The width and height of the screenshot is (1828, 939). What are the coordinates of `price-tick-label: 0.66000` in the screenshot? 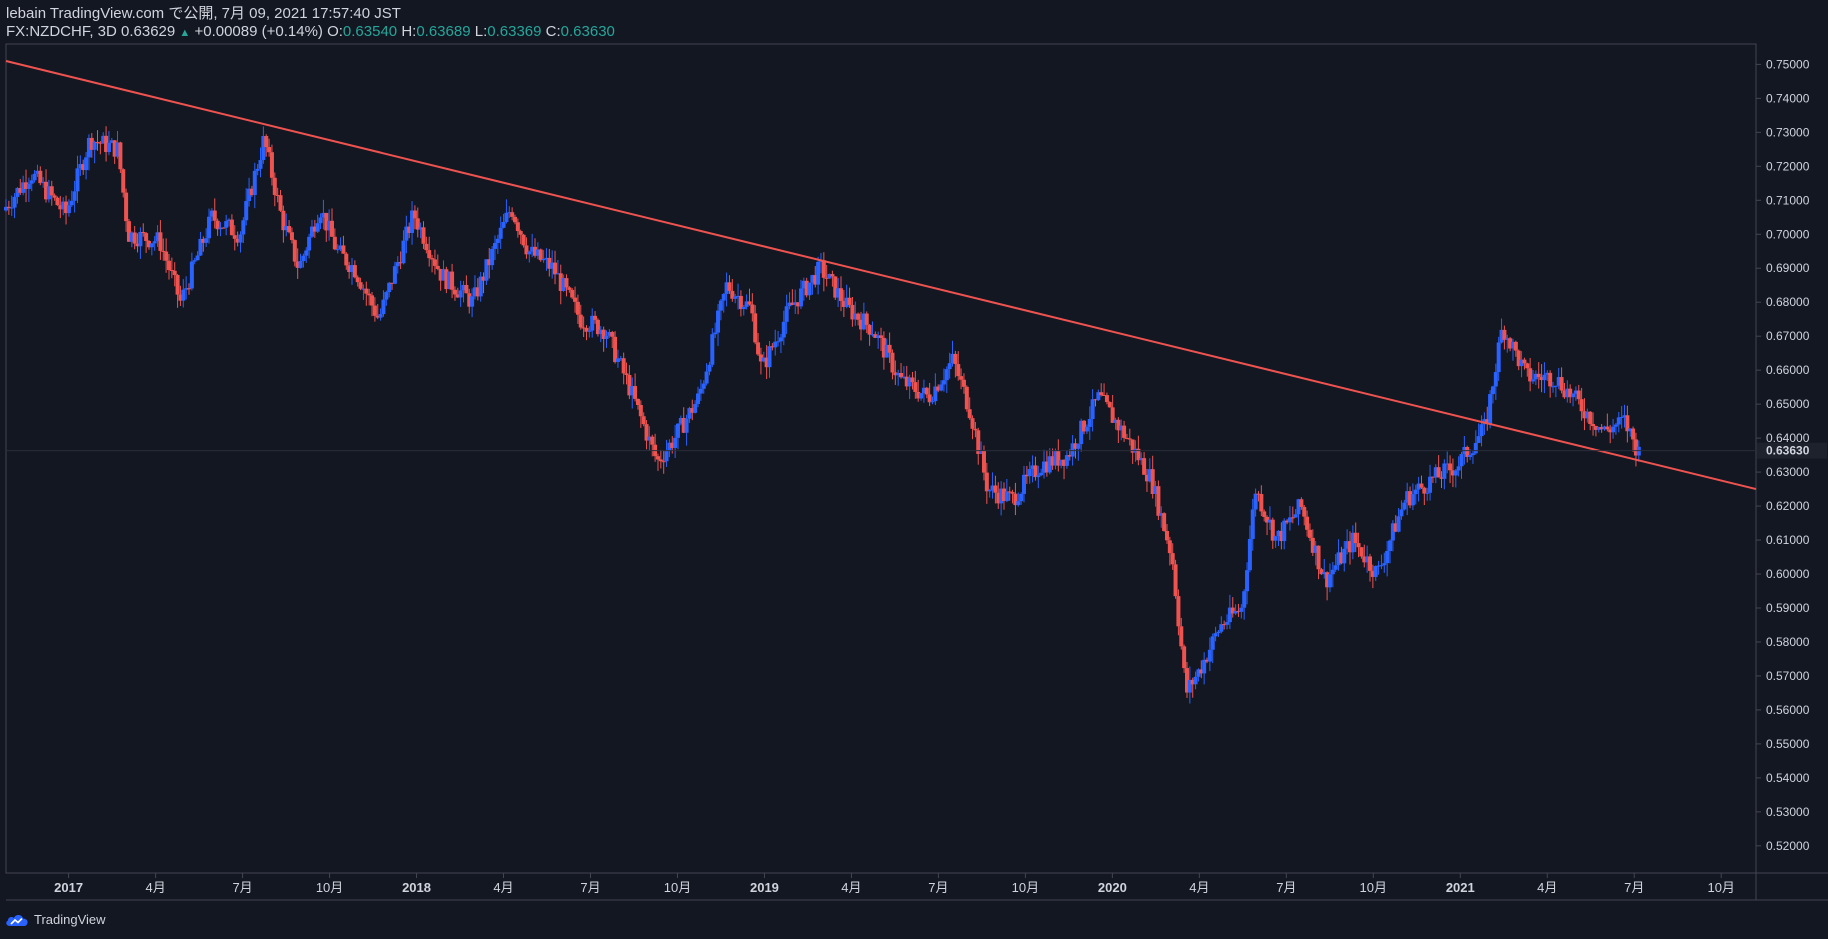 It's located at (1788, 370).